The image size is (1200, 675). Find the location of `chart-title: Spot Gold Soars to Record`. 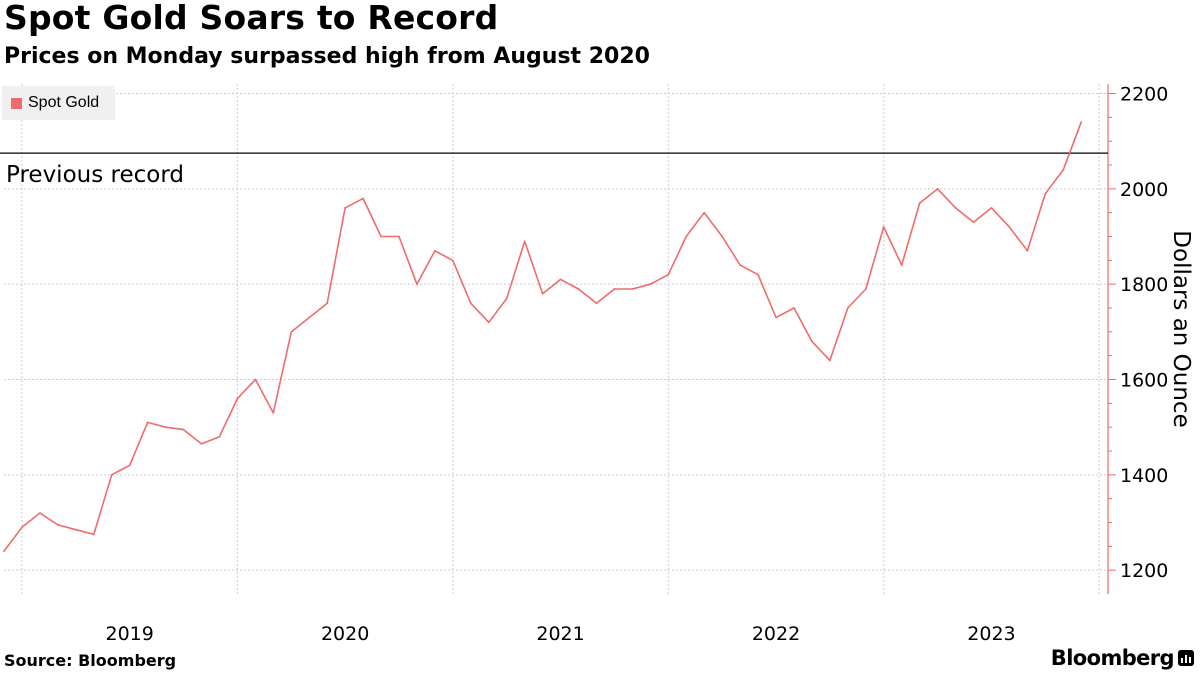

chart-title: Spot Gold Soars to Record is located at coordinates (251, 18).